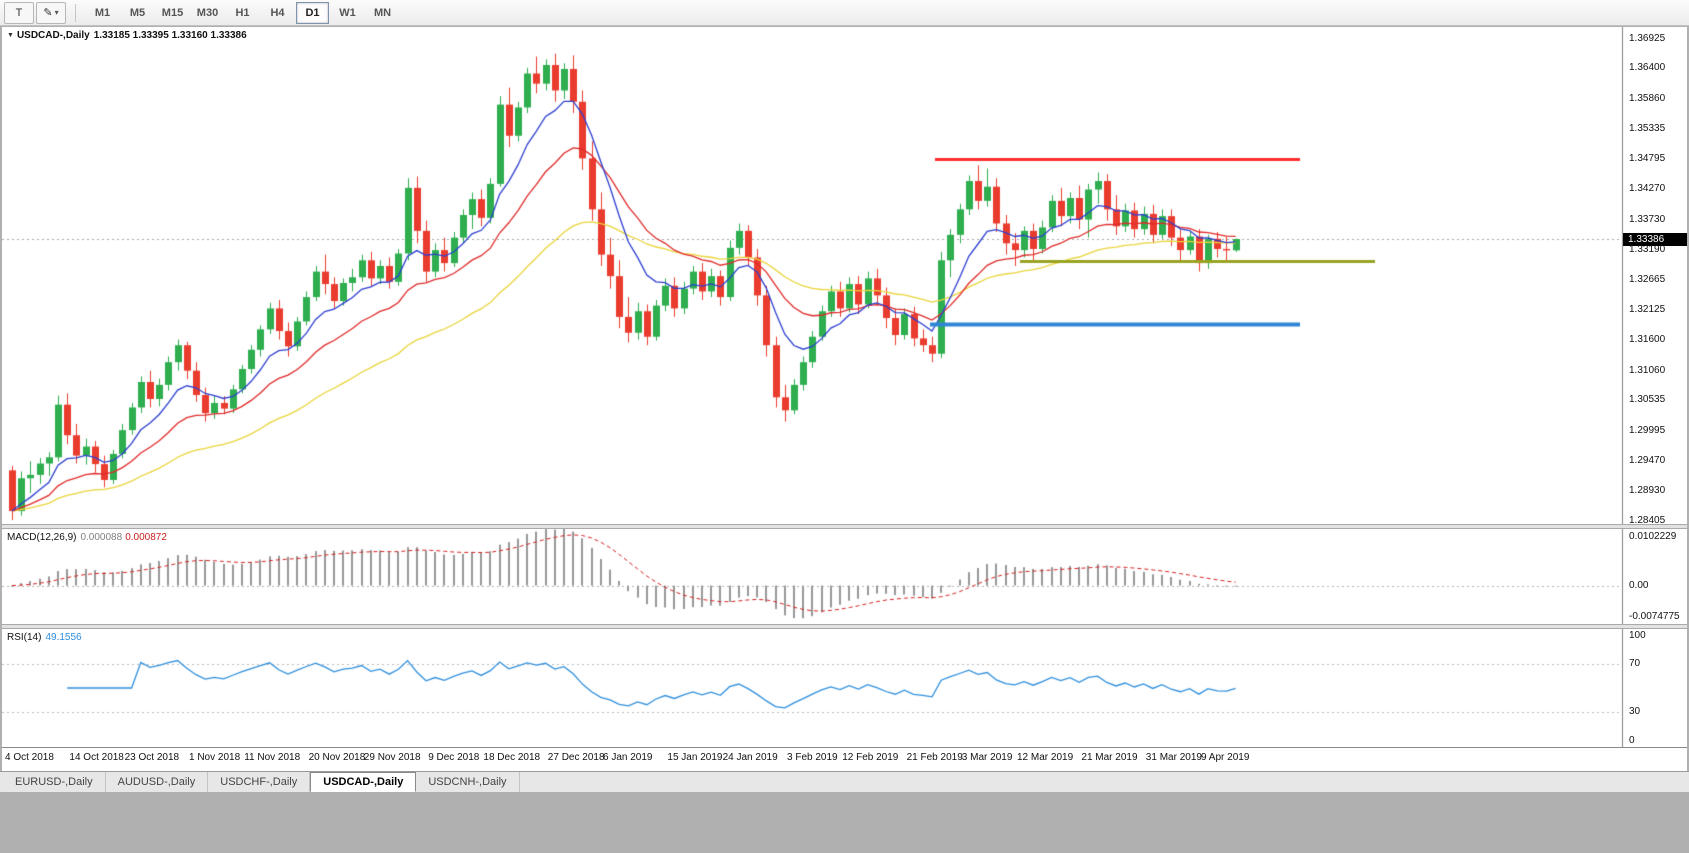 This screenshot has width=1689, height=853. Describe the element at coordinates (215, 757) in the screenshot. I see `date-label: 1 Nov 2018` at that location.